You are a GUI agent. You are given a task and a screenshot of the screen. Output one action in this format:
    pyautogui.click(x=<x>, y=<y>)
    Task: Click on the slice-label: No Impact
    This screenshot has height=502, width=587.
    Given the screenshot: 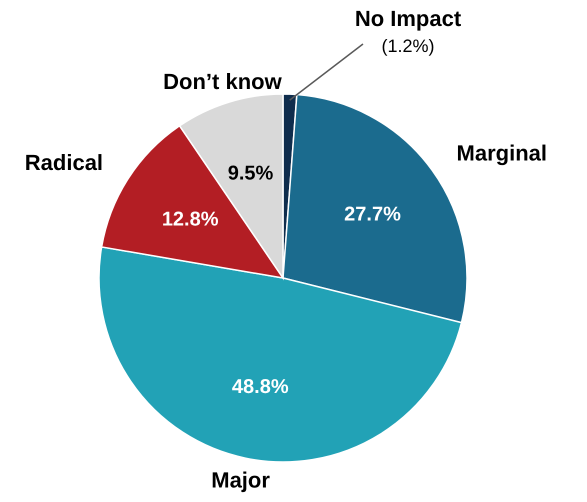 What is the action you would take?
    pyautogui.click(x=408, y=18)
    